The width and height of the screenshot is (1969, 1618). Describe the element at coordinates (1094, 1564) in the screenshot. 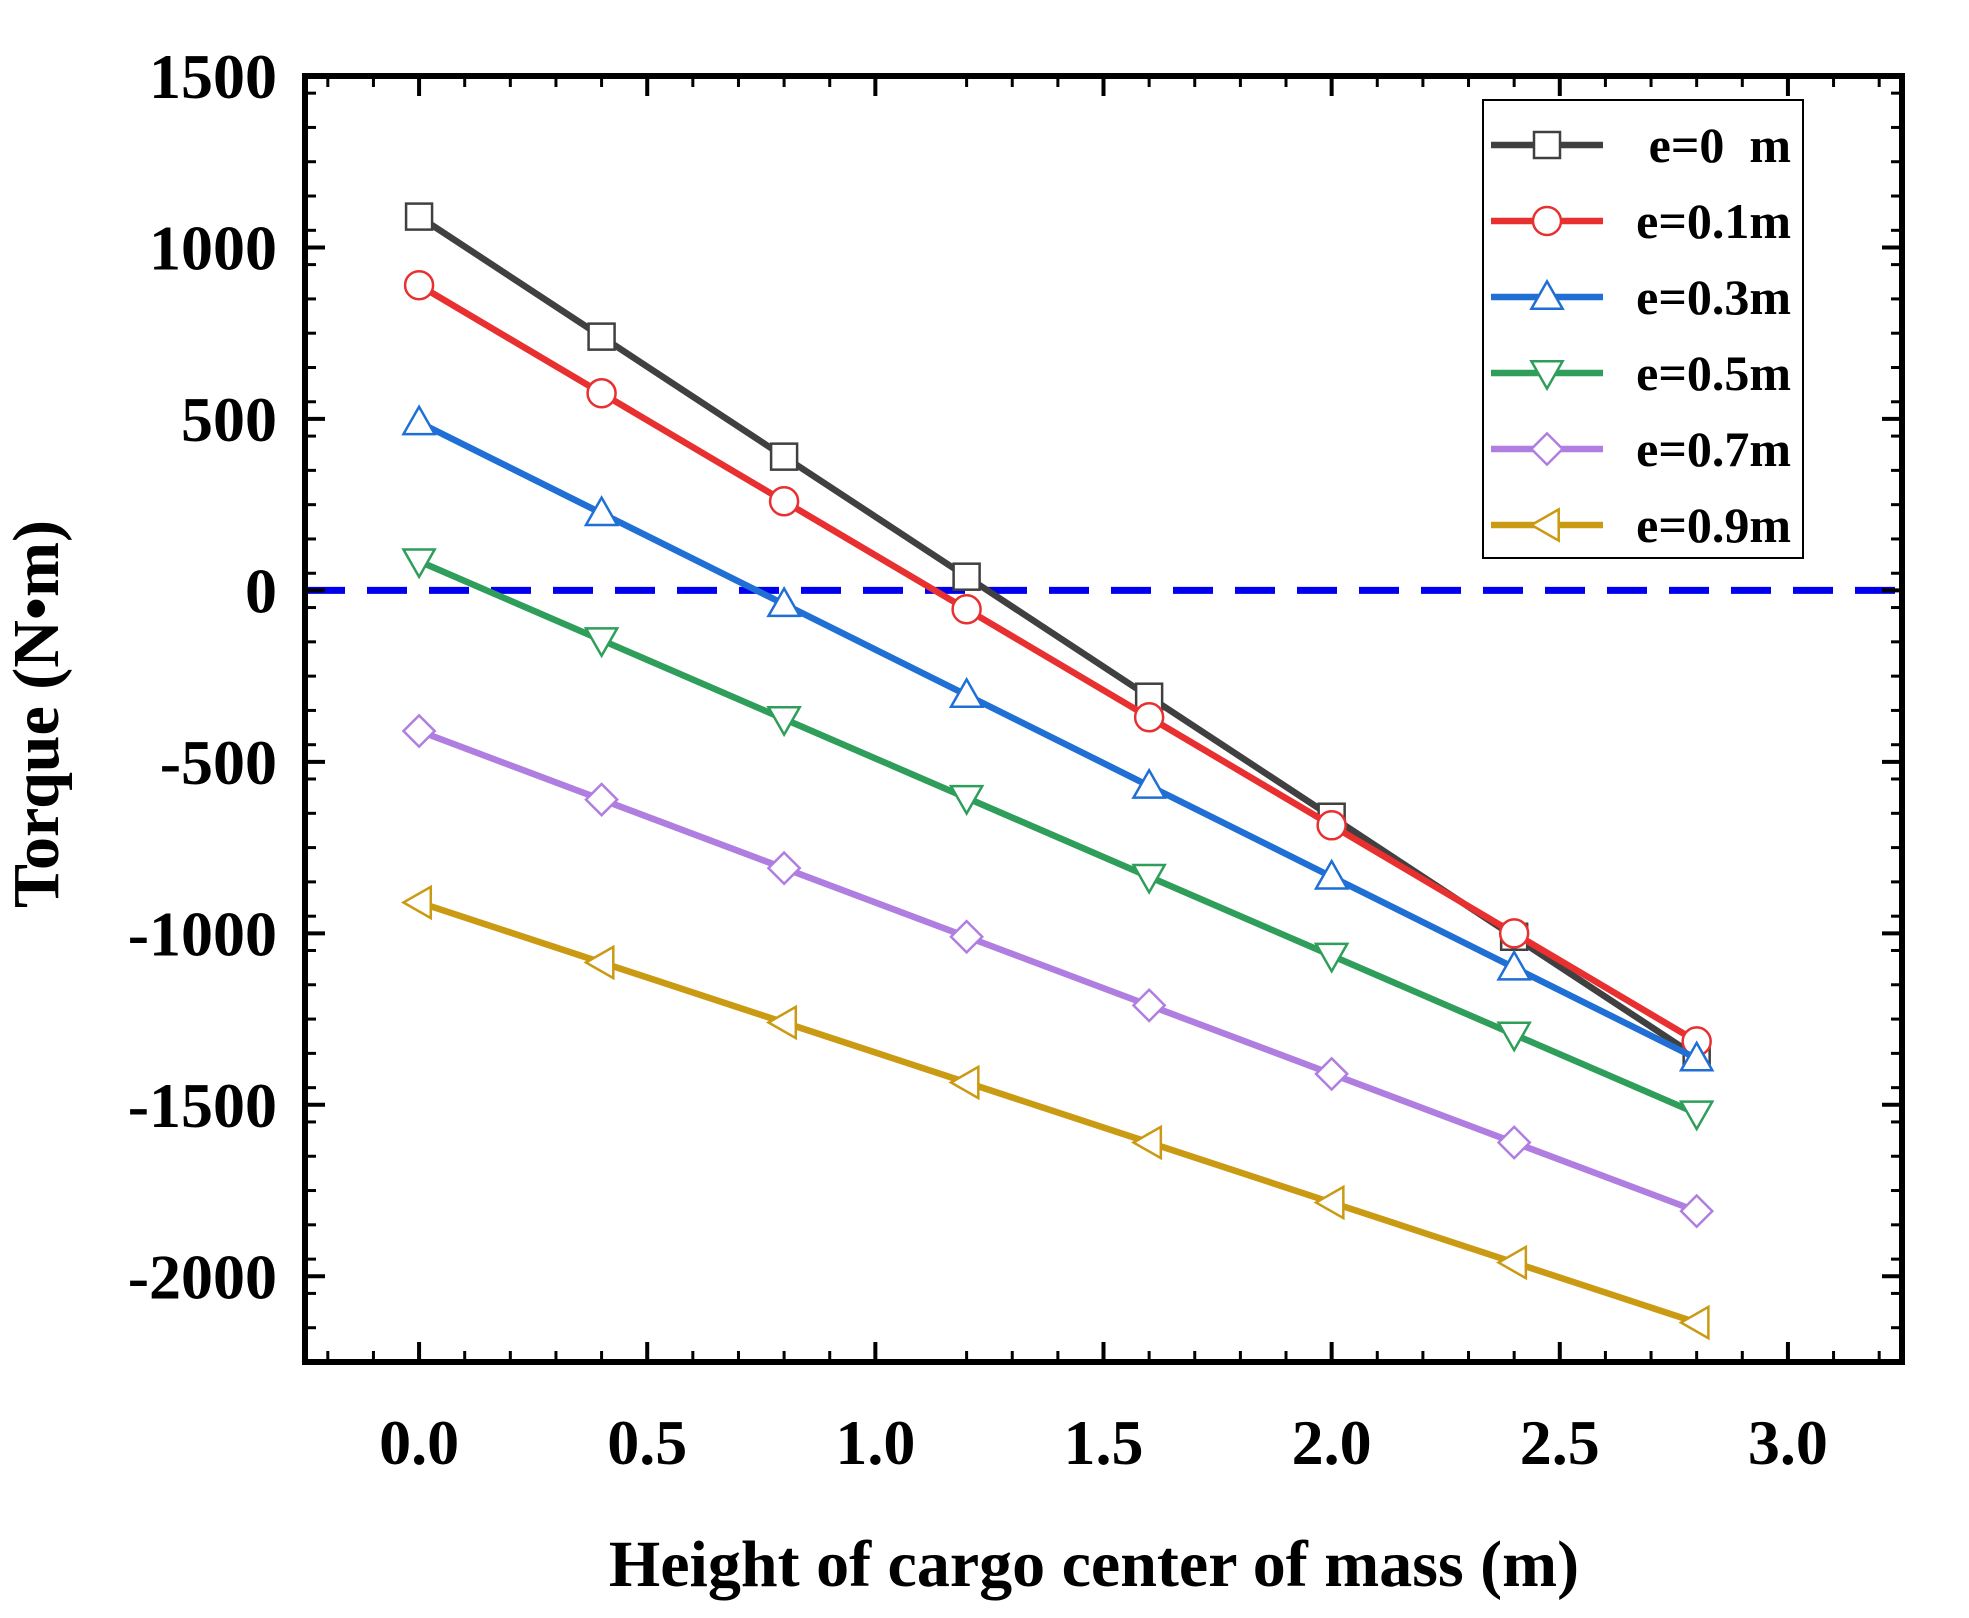

I see `x-axis-title: Height of cargo center of mass (m)` at that location.